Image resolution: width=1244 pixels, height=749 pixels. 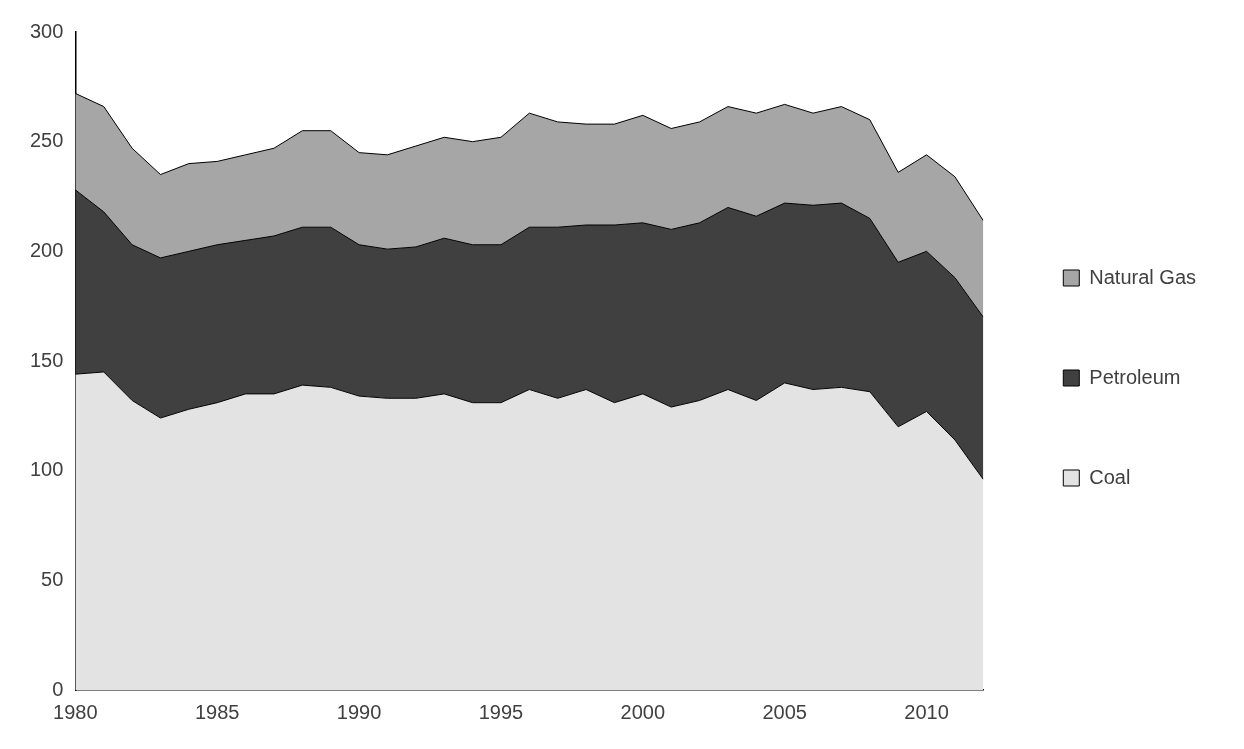 What do you see at coordinates (75, 711) in the screenshot?
I see `x-tick-label: 1980` at bounding box center [75, 711].